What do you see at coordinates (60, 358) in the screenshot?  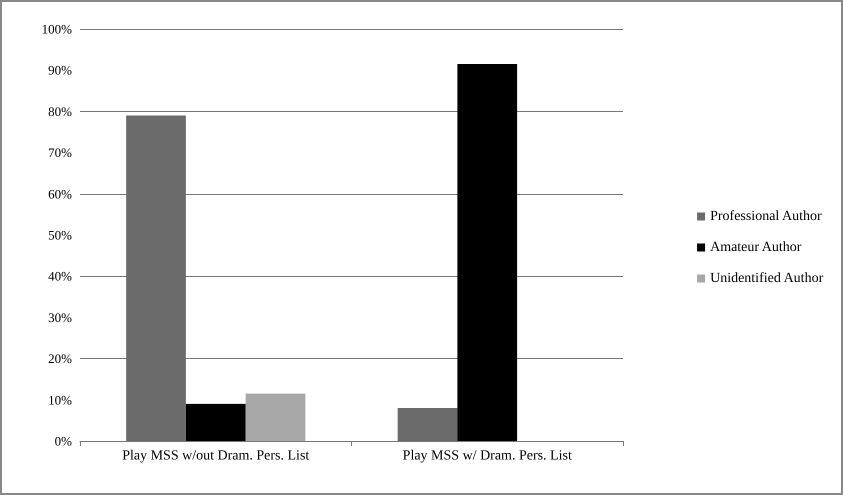 I see `y-tick-label: 20%` at bounding box center [60, 358].